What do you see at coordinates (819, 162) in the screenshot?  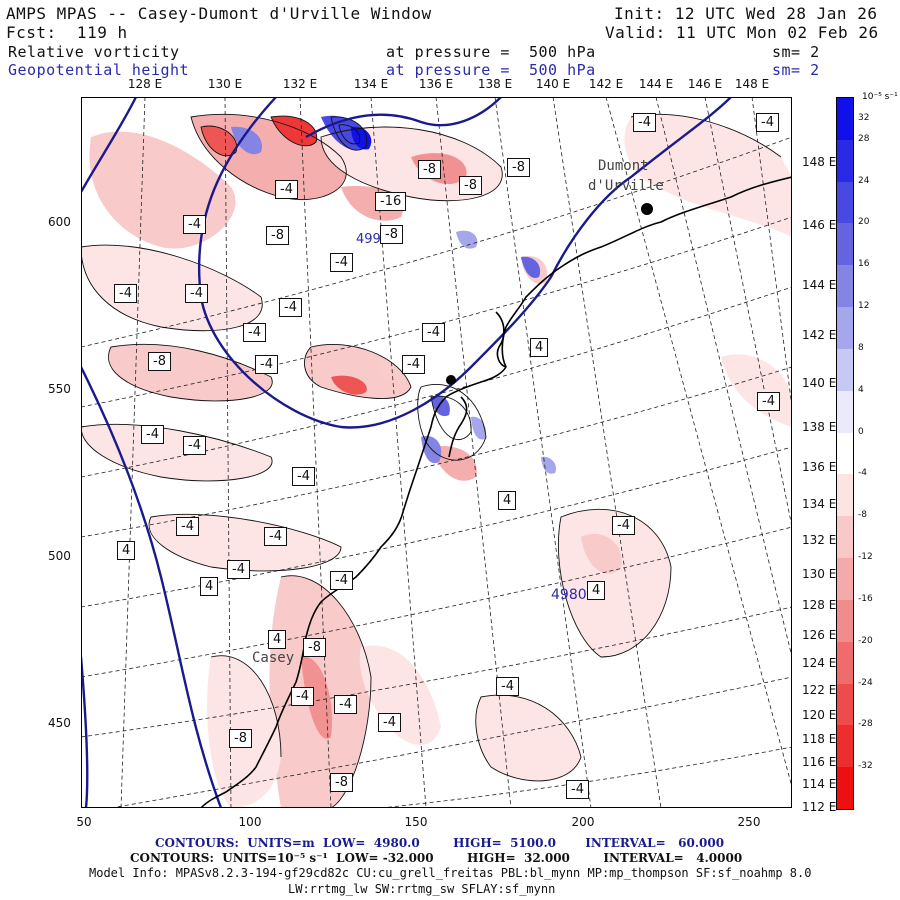 I see `right-lat-label: 148 E` at bounding box center [819, 162].